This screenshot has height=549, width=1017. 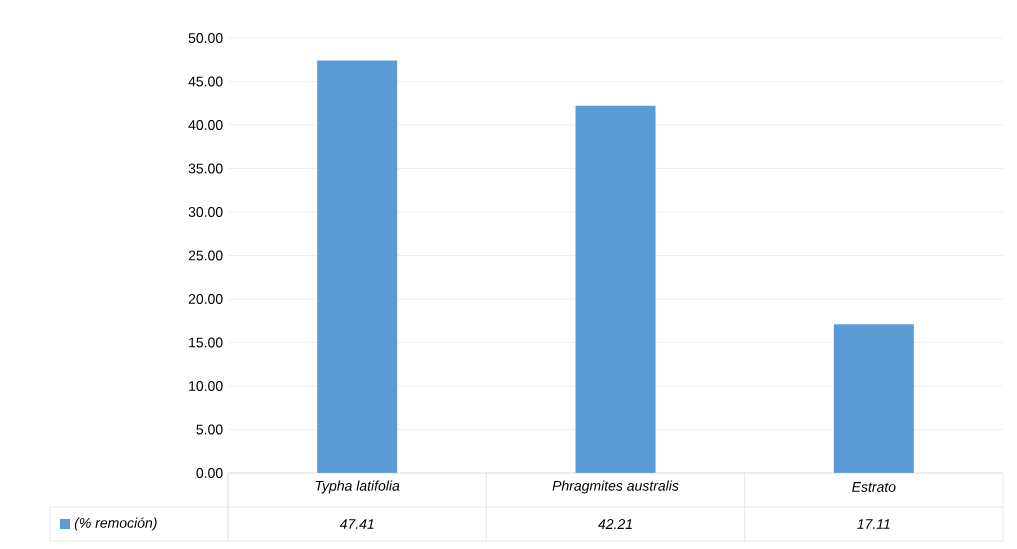 What do you see at coordinates (205, 125) in the screenshot?
I see `y-tick-label: 40.00` at bounding box center [205, 125].